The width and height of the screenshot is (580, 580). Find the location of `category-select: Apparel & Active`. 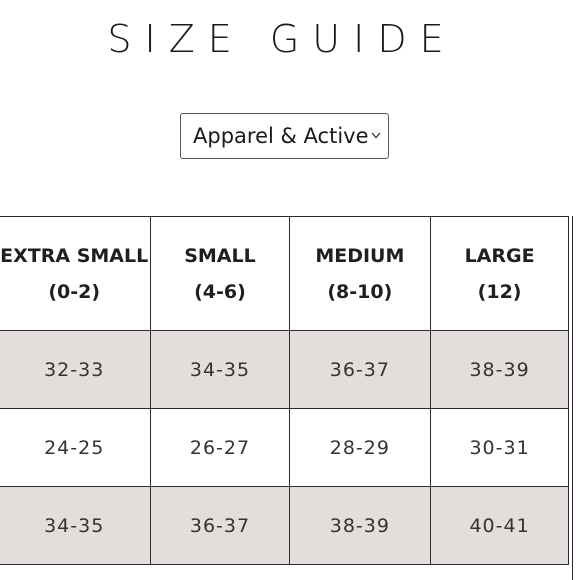

category-select: Apparel & Active is located at coordinates (284, 136).